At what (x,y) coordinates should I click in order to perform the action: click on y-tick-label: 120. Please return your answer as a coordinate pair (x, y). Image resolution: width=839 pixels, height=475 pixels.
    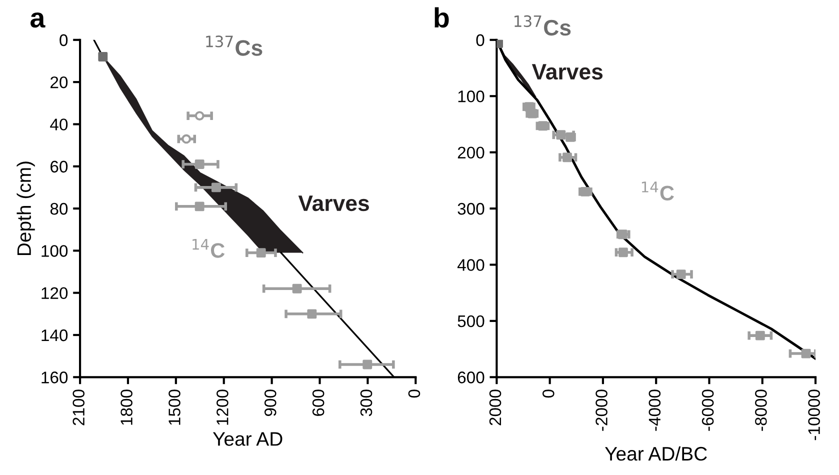
    Looking at the image, I should click on (55, 293).